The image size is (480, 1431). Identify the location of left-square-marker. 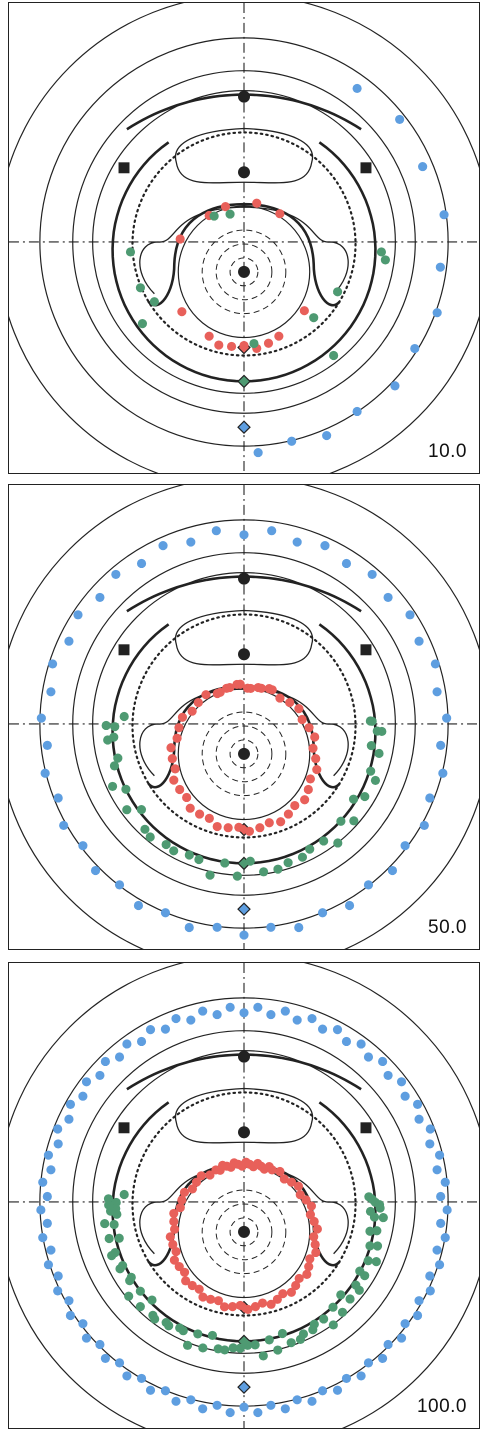
(124, 168).